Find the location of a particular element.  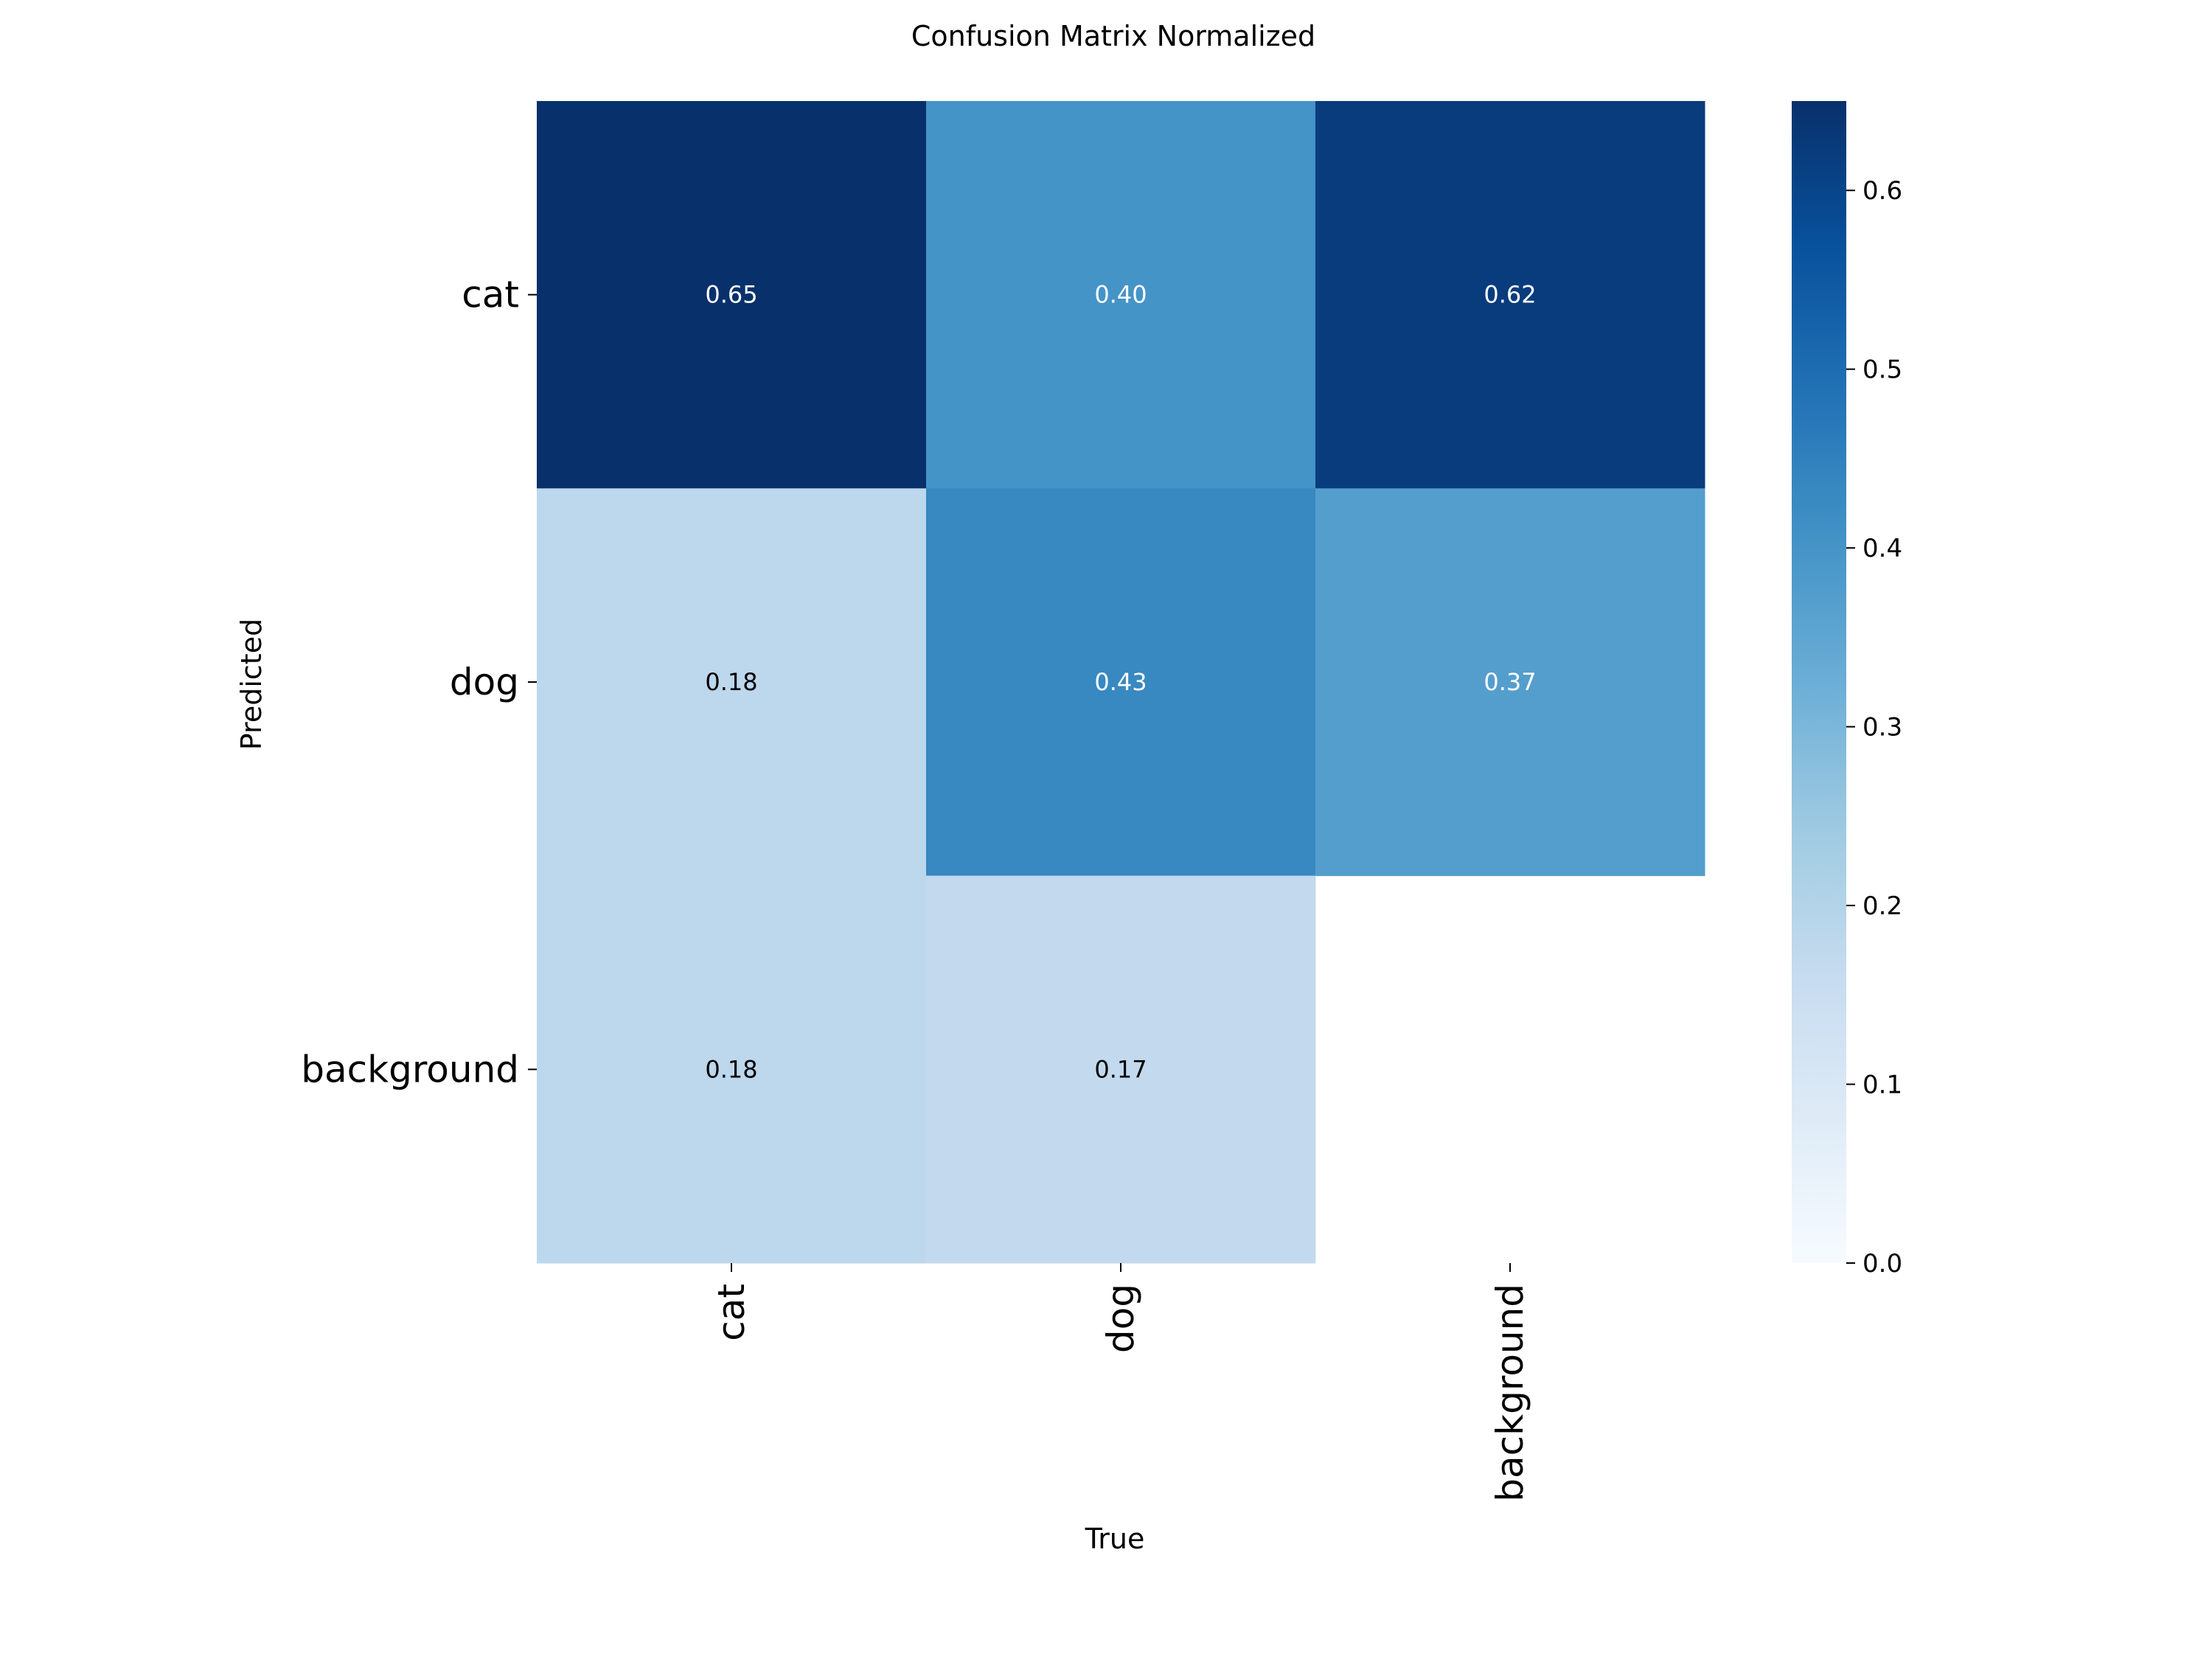

chart-title: Confusion Matrix Normalized is located at coordinates (1113, 36).